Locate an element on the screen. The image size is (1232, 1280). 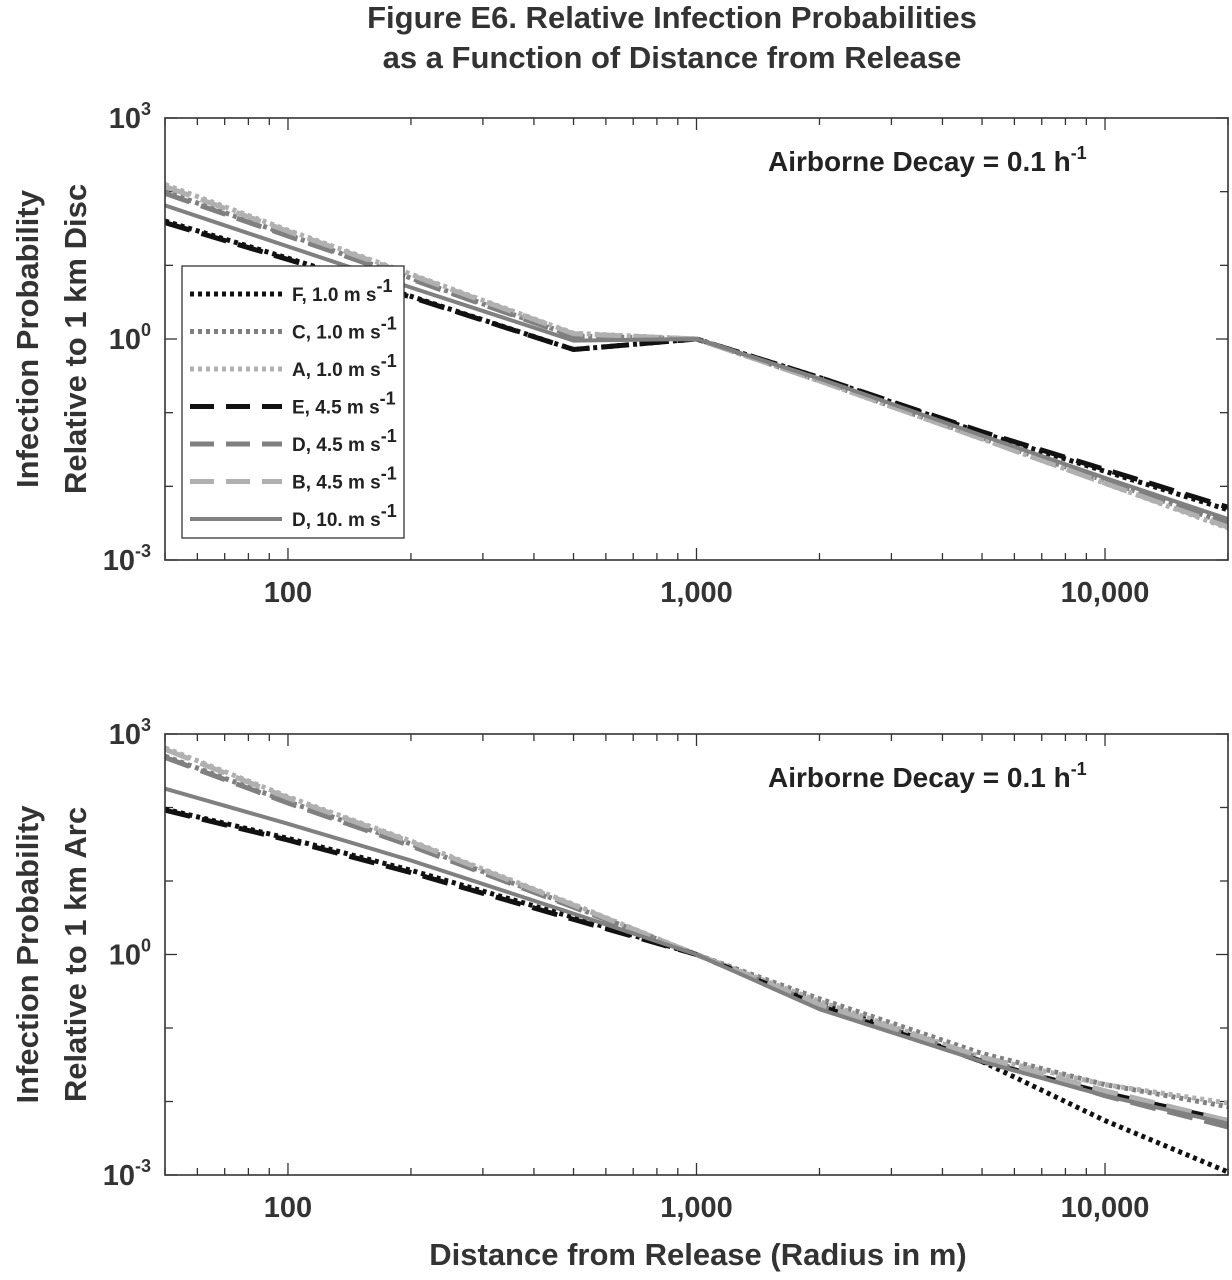
legend-box is located at coordinates (293, 402).